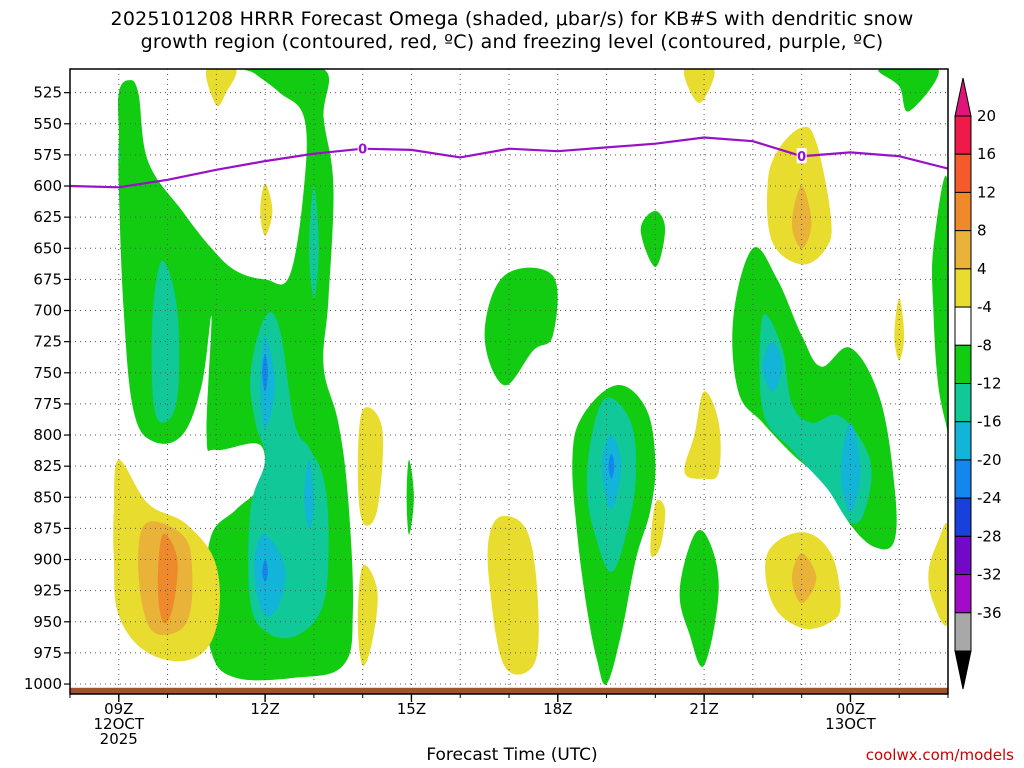  I want to click on colorbar-label: -12, so click(989, 384).